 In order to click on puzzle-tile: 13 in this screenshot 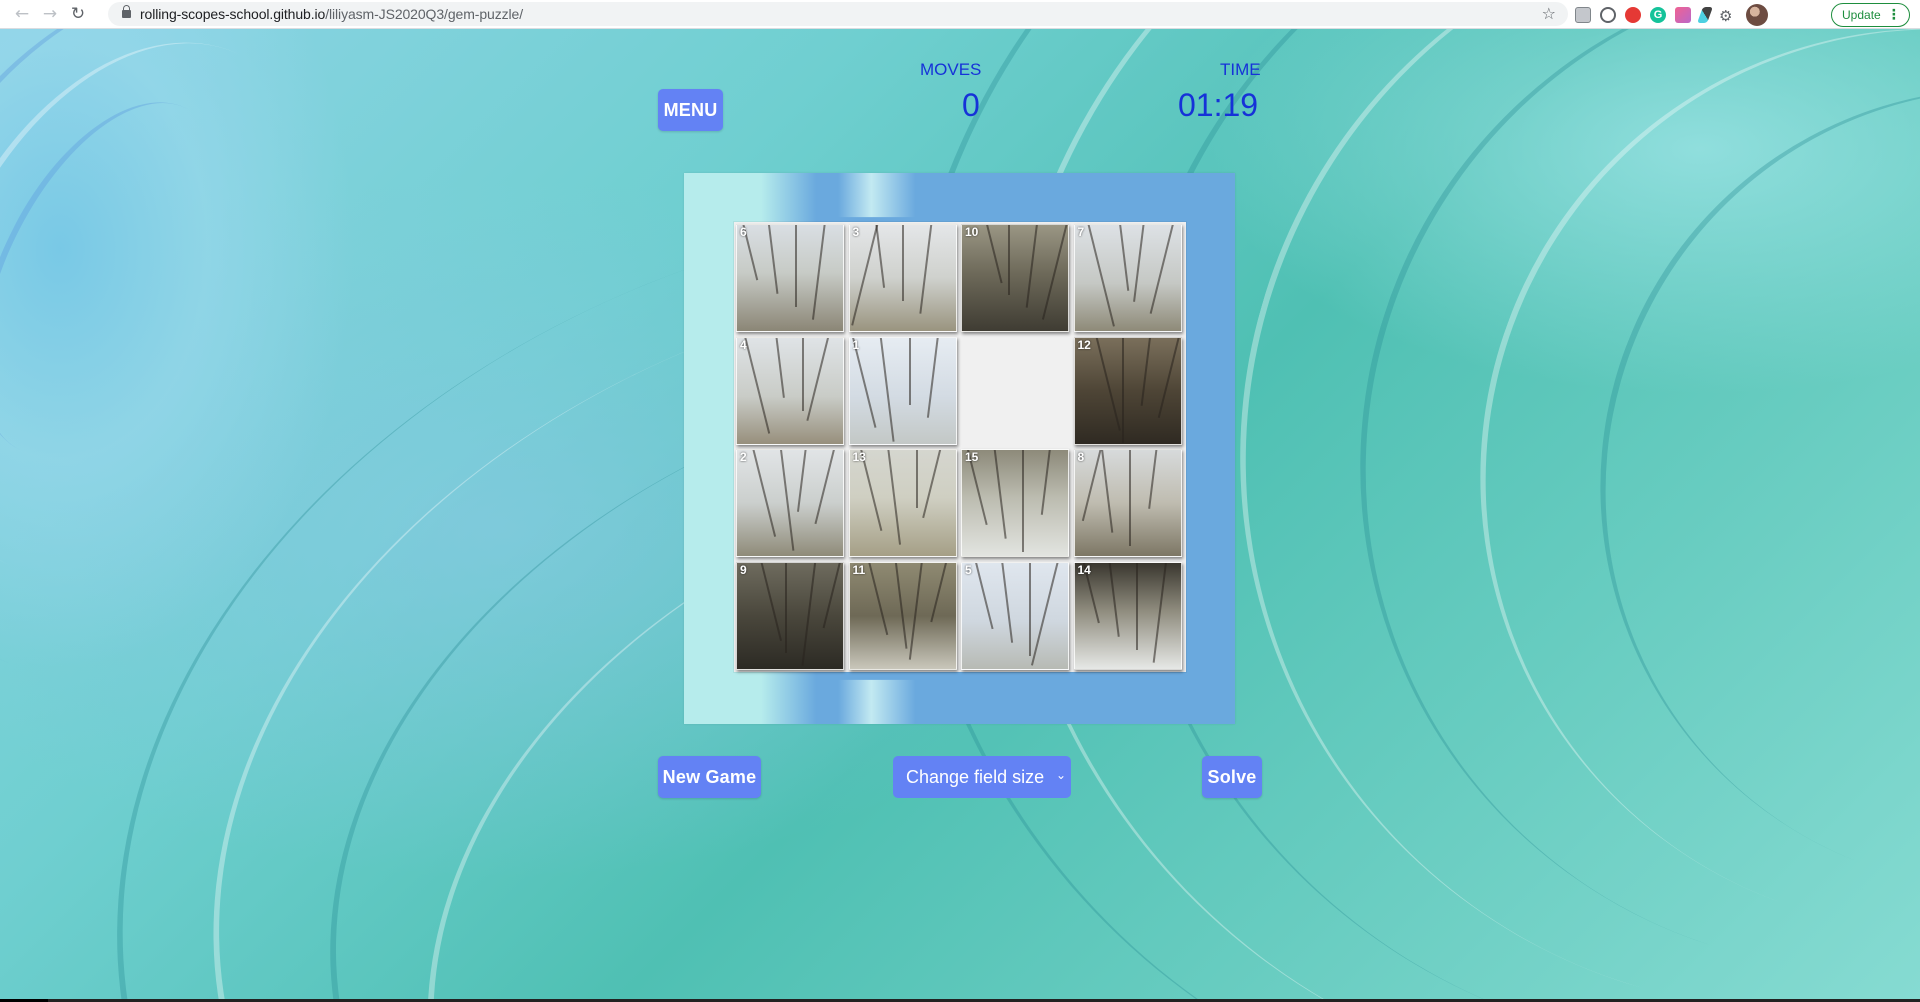, I will do `click(902, 503)`.